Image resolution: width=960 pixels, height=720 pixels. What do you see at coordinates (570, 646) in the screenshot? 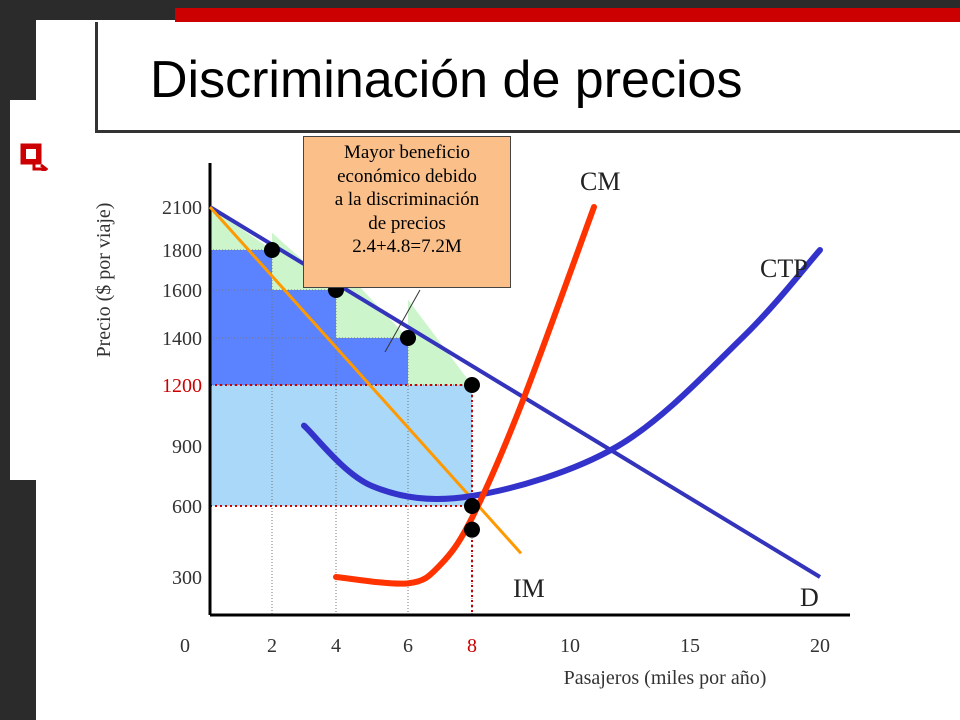
I see `x-tick-label-6: 10` at bounding box center [570, 646].